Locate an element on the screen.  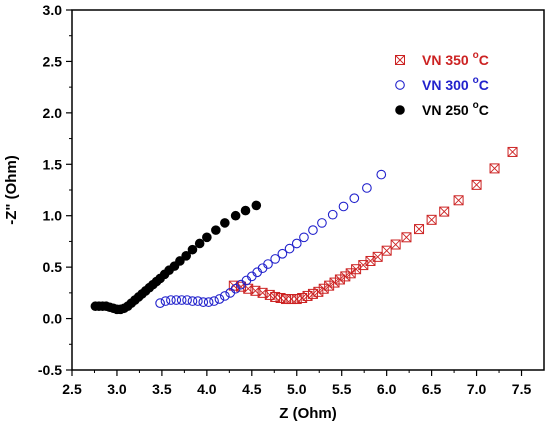
x-axis-title: Z (Ohm) is located at coordinates (308, 413).